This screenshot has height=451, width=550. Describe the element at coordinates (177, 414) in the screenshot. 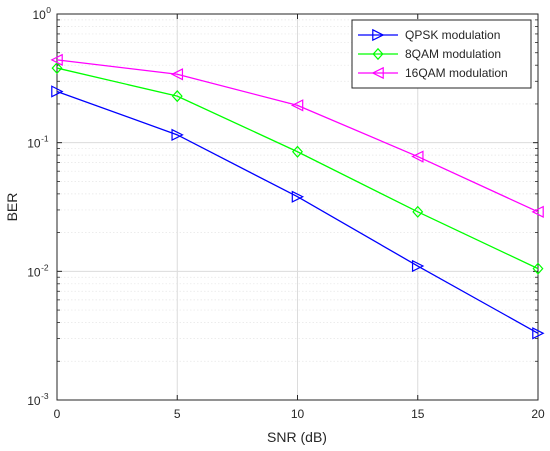

I see `x-tick-label: 5` at that location.